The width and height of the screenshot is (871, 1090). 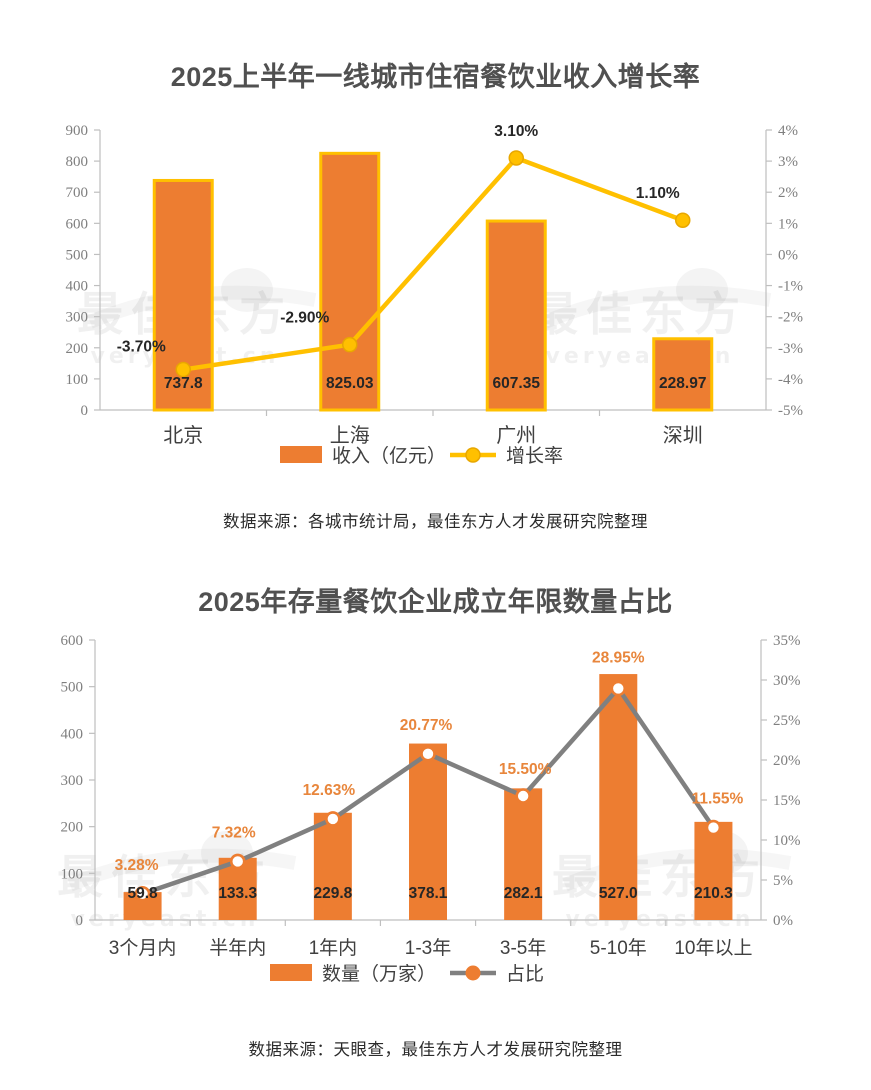 What do you see at coordinates (683, 435) in the screenshot?
I see `category-label: 深圳` at bounding box center [683, 435].